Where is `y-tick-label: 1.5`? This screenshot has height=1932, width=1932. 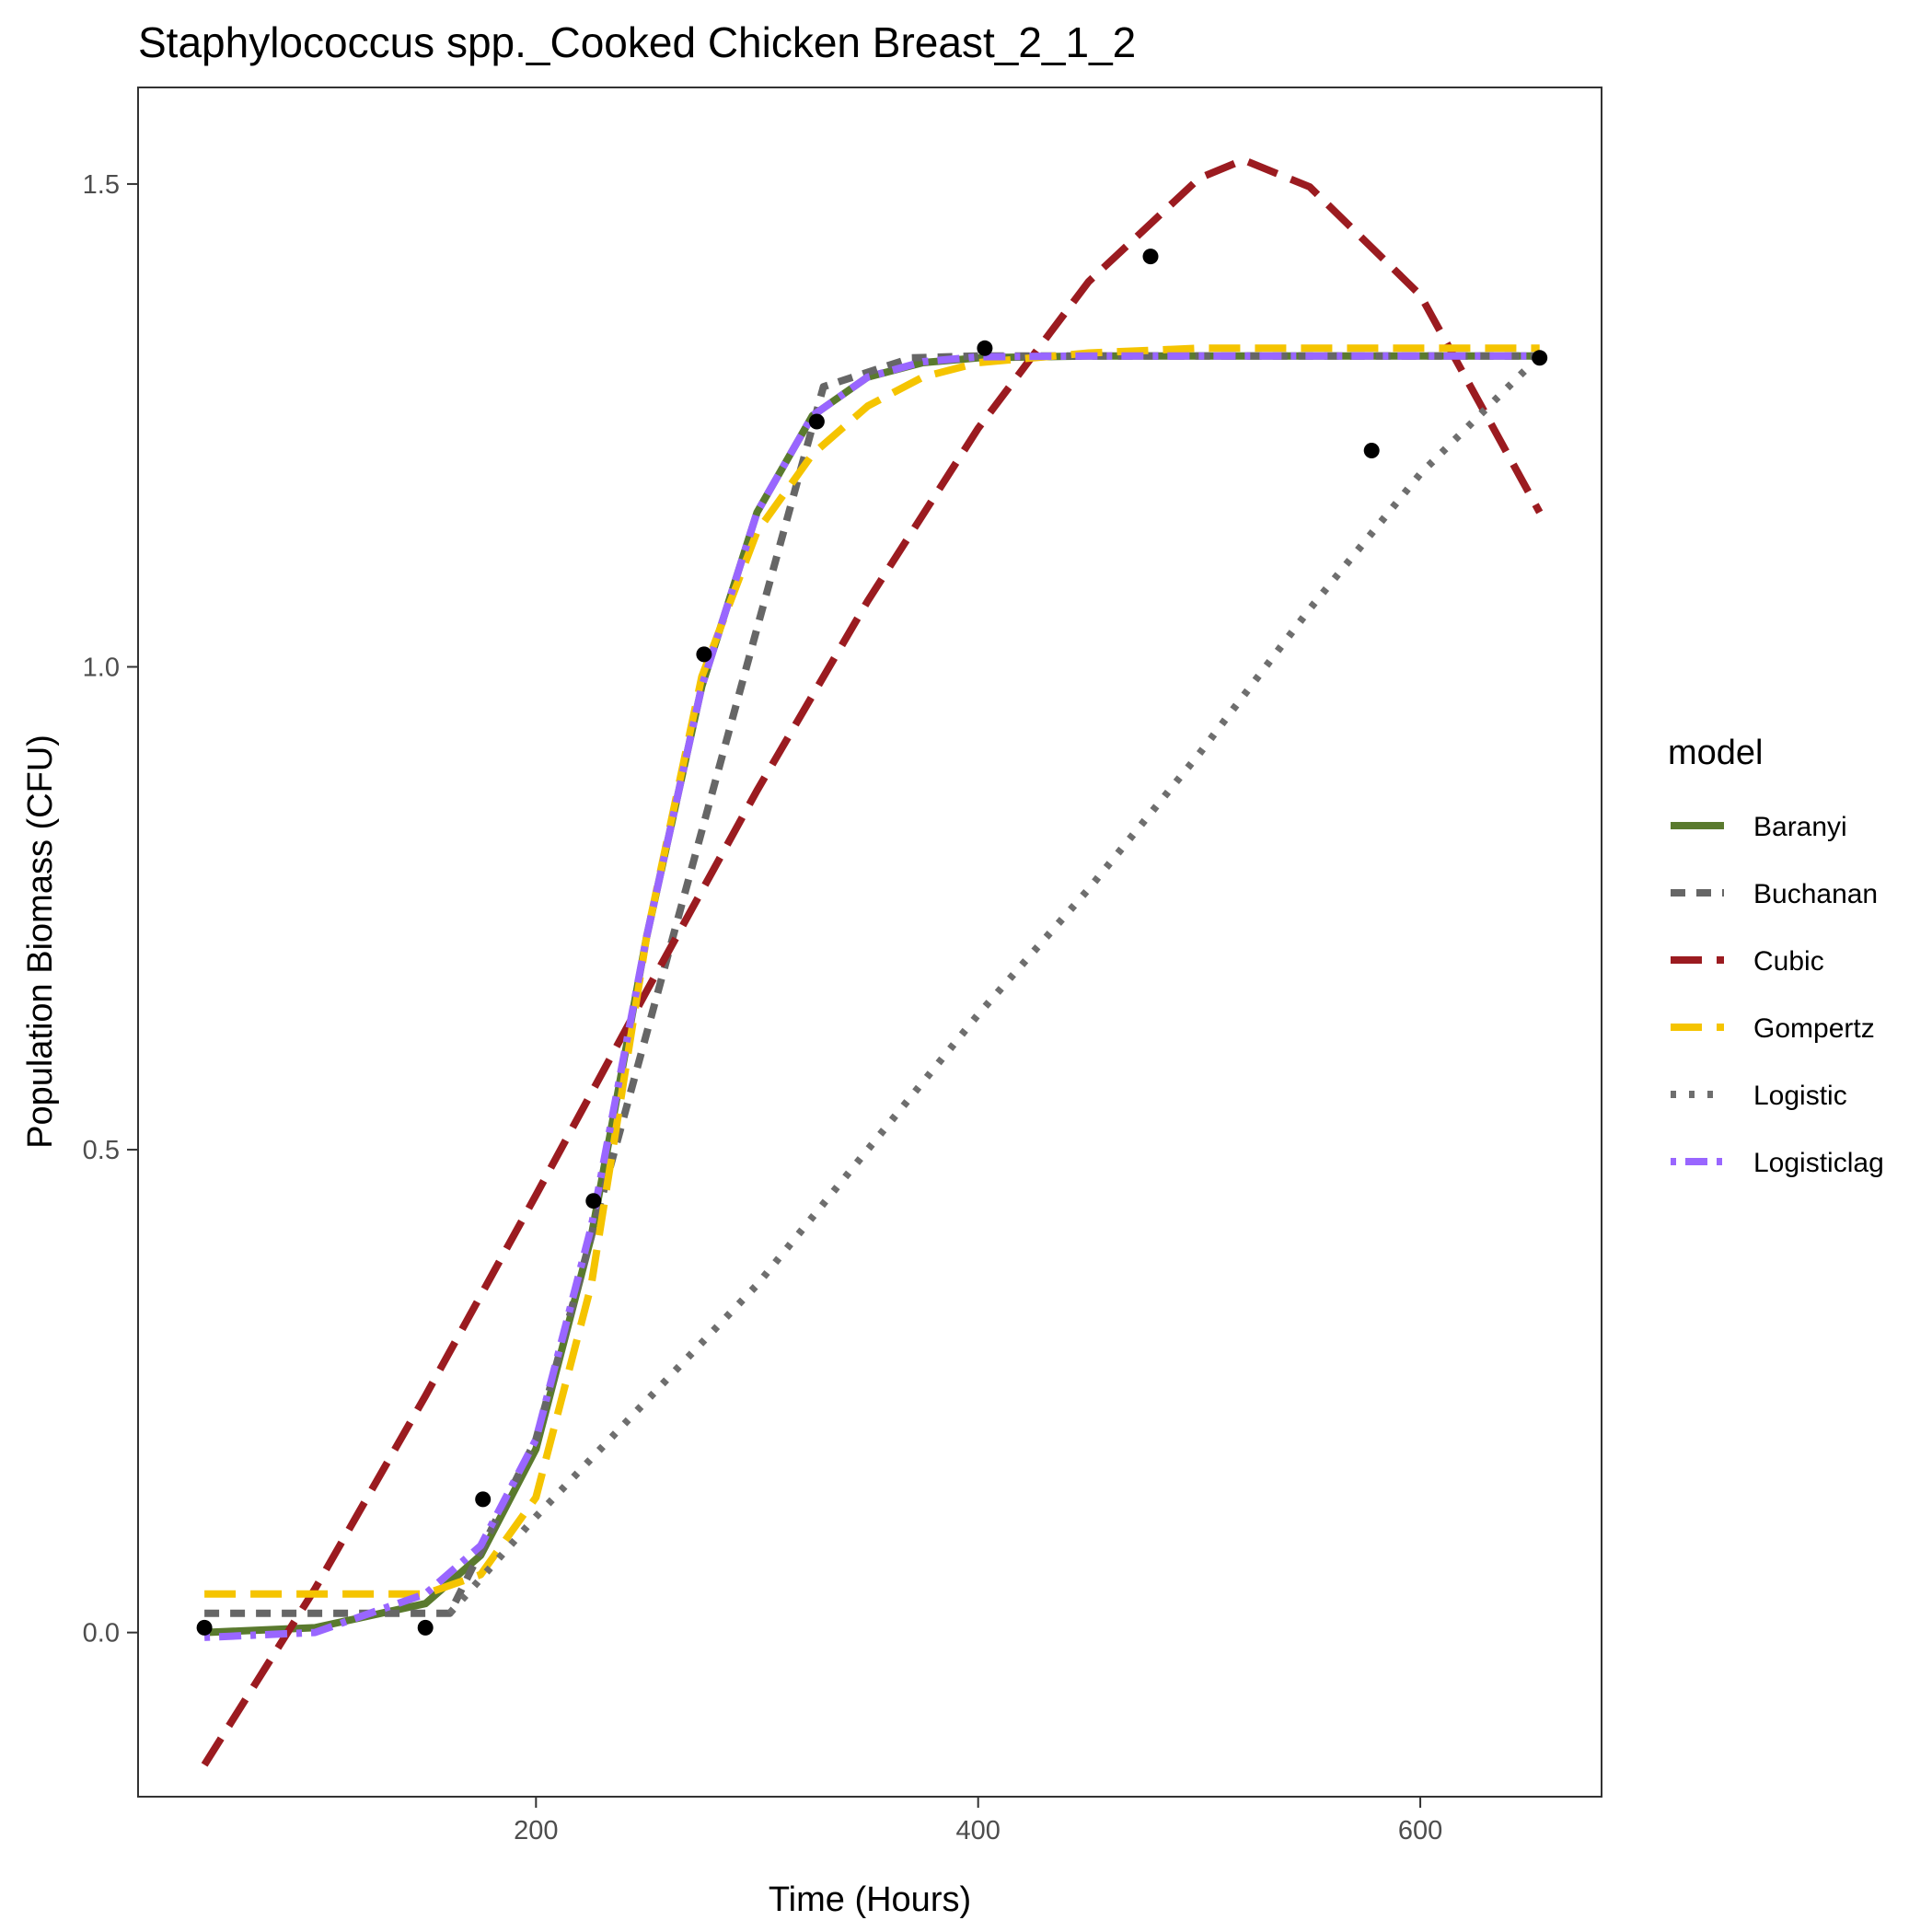
y-tick-label: 1.5 is located at coordinates (102, 185).